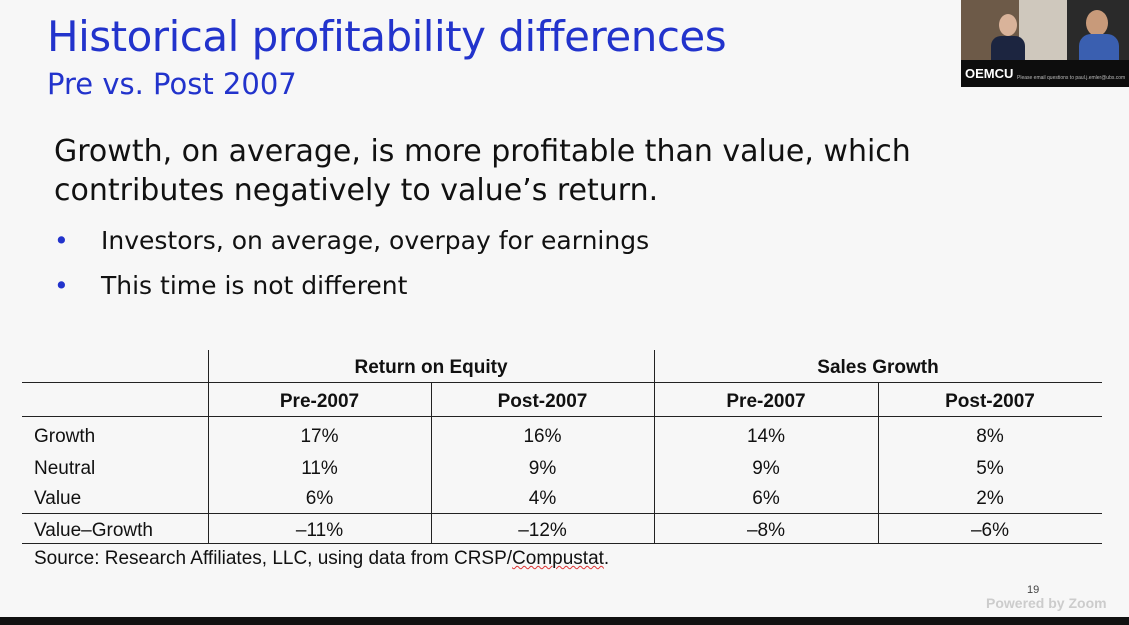 The width and height of the screenshot is (1129, 625). What do you see at coordinates (558, 558) in the screenshot?
I see `source-spellcheck-word: Compustat` at bounding box center [558, 558].